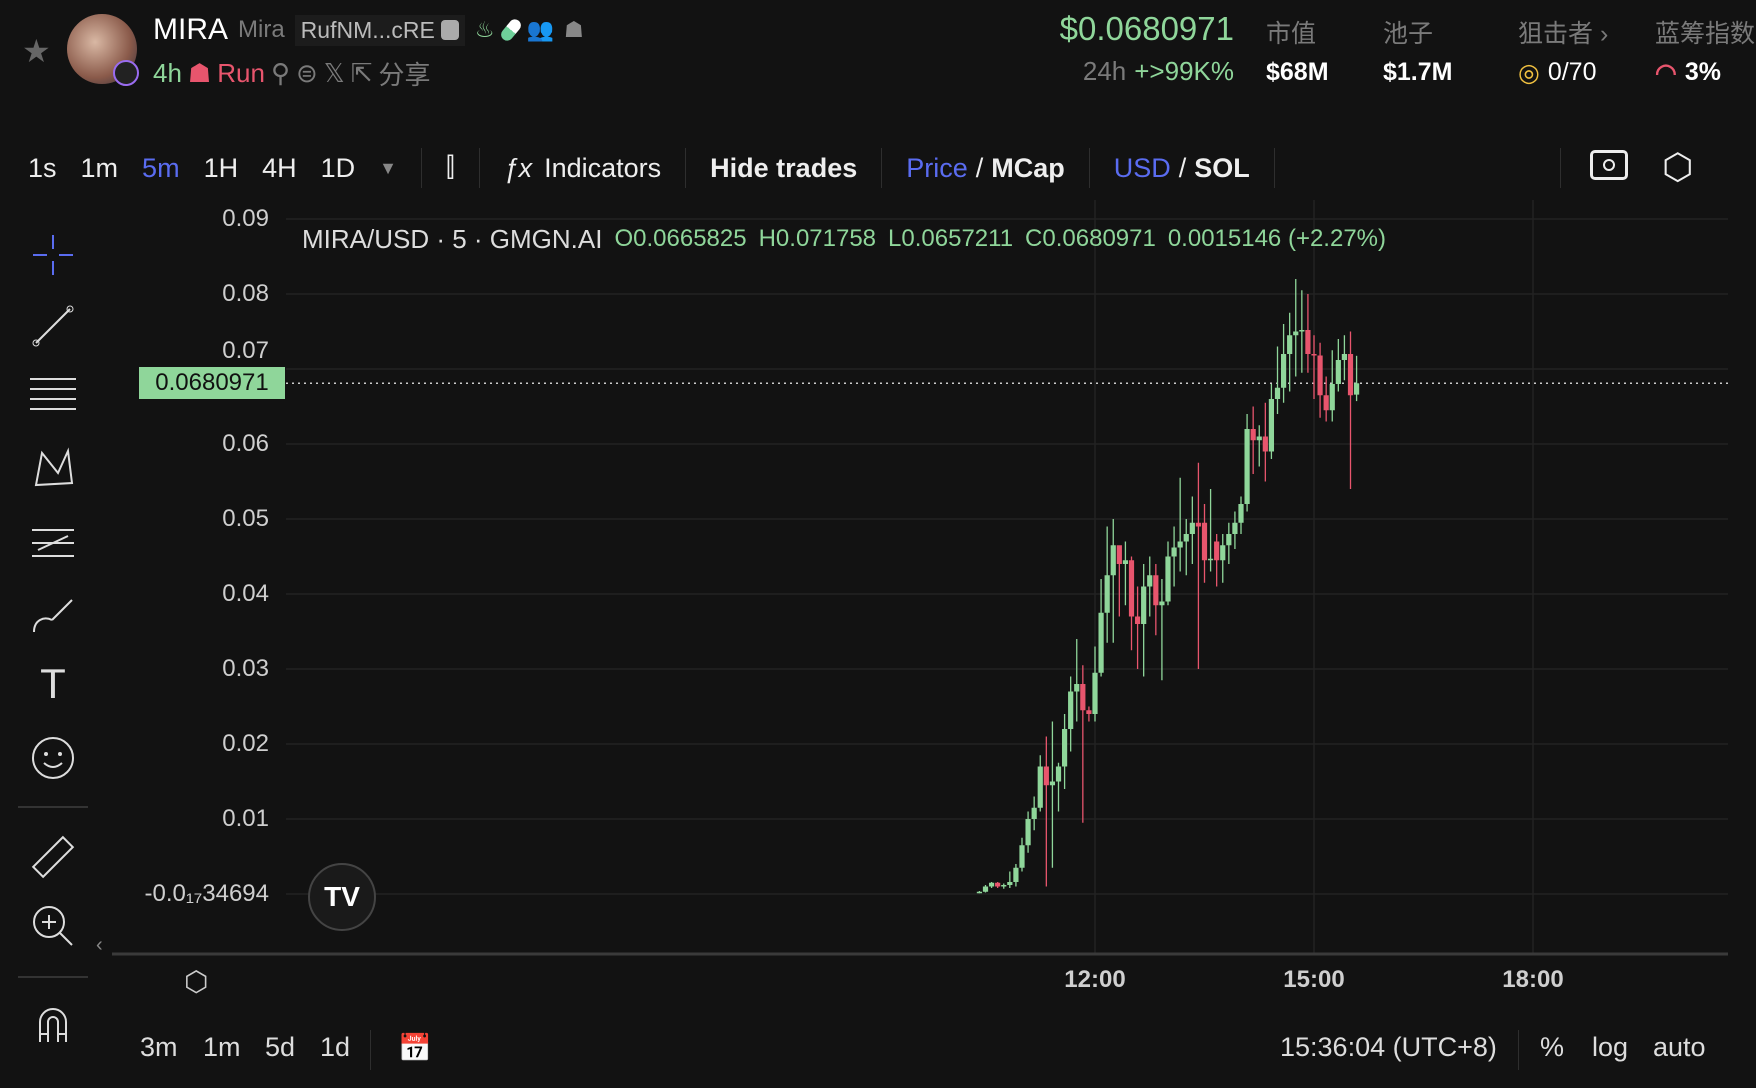 This screenshot has width=1756, height=1088. Describe the element at coordinates (99, 167) in the screenshot. I see `interval-1m: 1m` at that location.